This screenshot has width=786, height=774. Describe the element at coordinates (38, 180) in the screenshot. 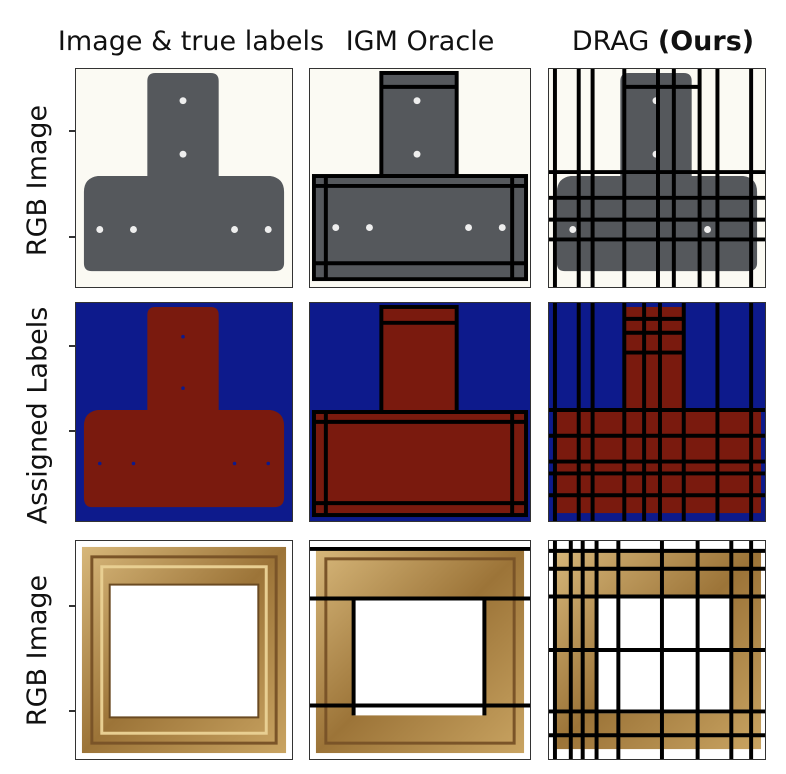

I see `row-label-rgb-image-1: RGB Image` at that location.